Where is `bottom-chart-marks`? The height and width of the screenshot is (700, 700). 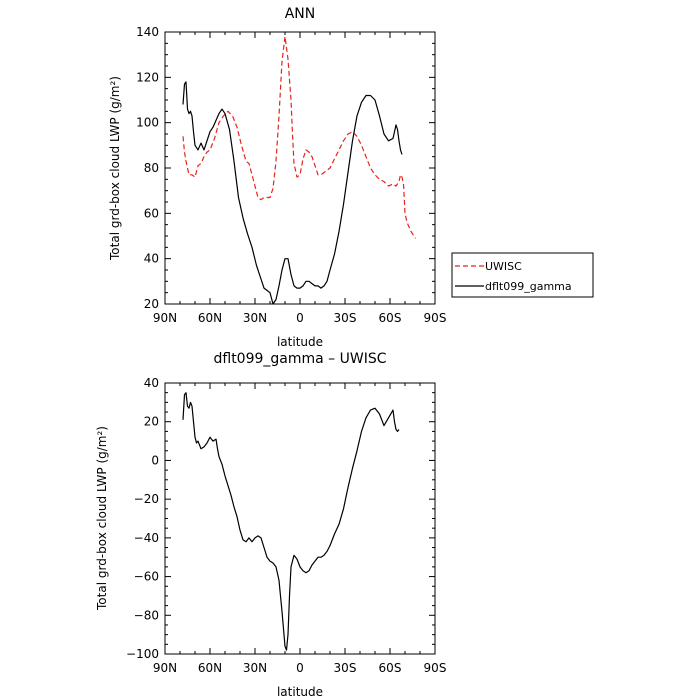 bottom-chart-marks is located at coordinates (291, 521).